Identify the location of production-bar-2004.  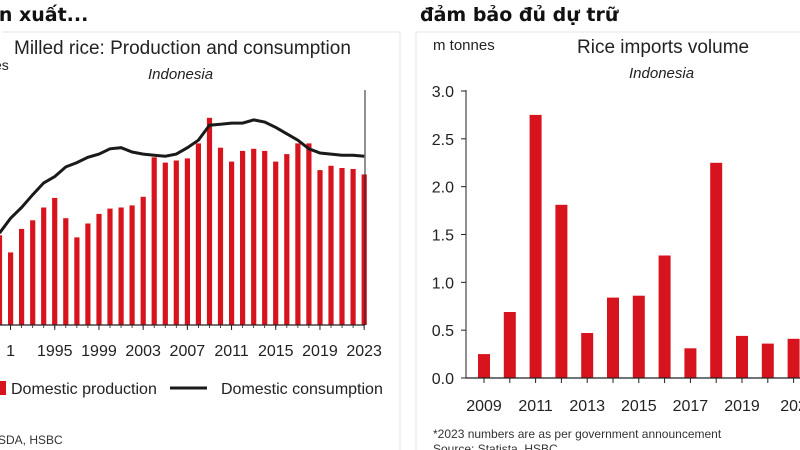
(154, 241).